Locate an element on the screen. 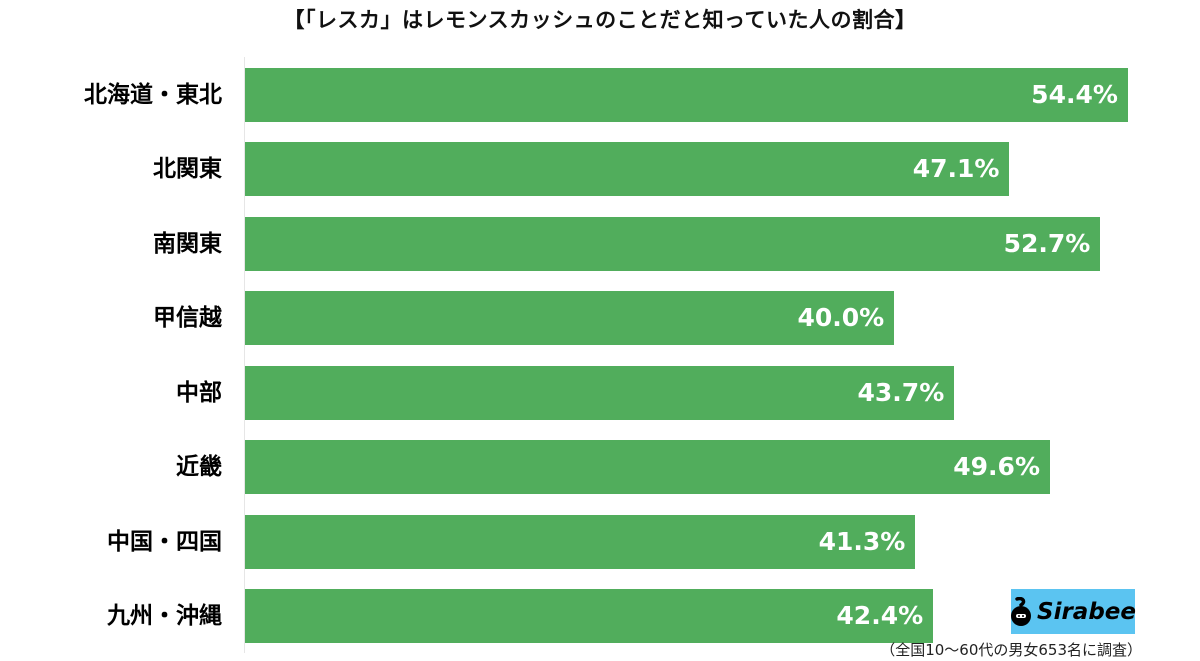 Image resolution: width=1200 pixels, height=661 pixels. category-label: 近畿 is located at coordinates (199, 467).